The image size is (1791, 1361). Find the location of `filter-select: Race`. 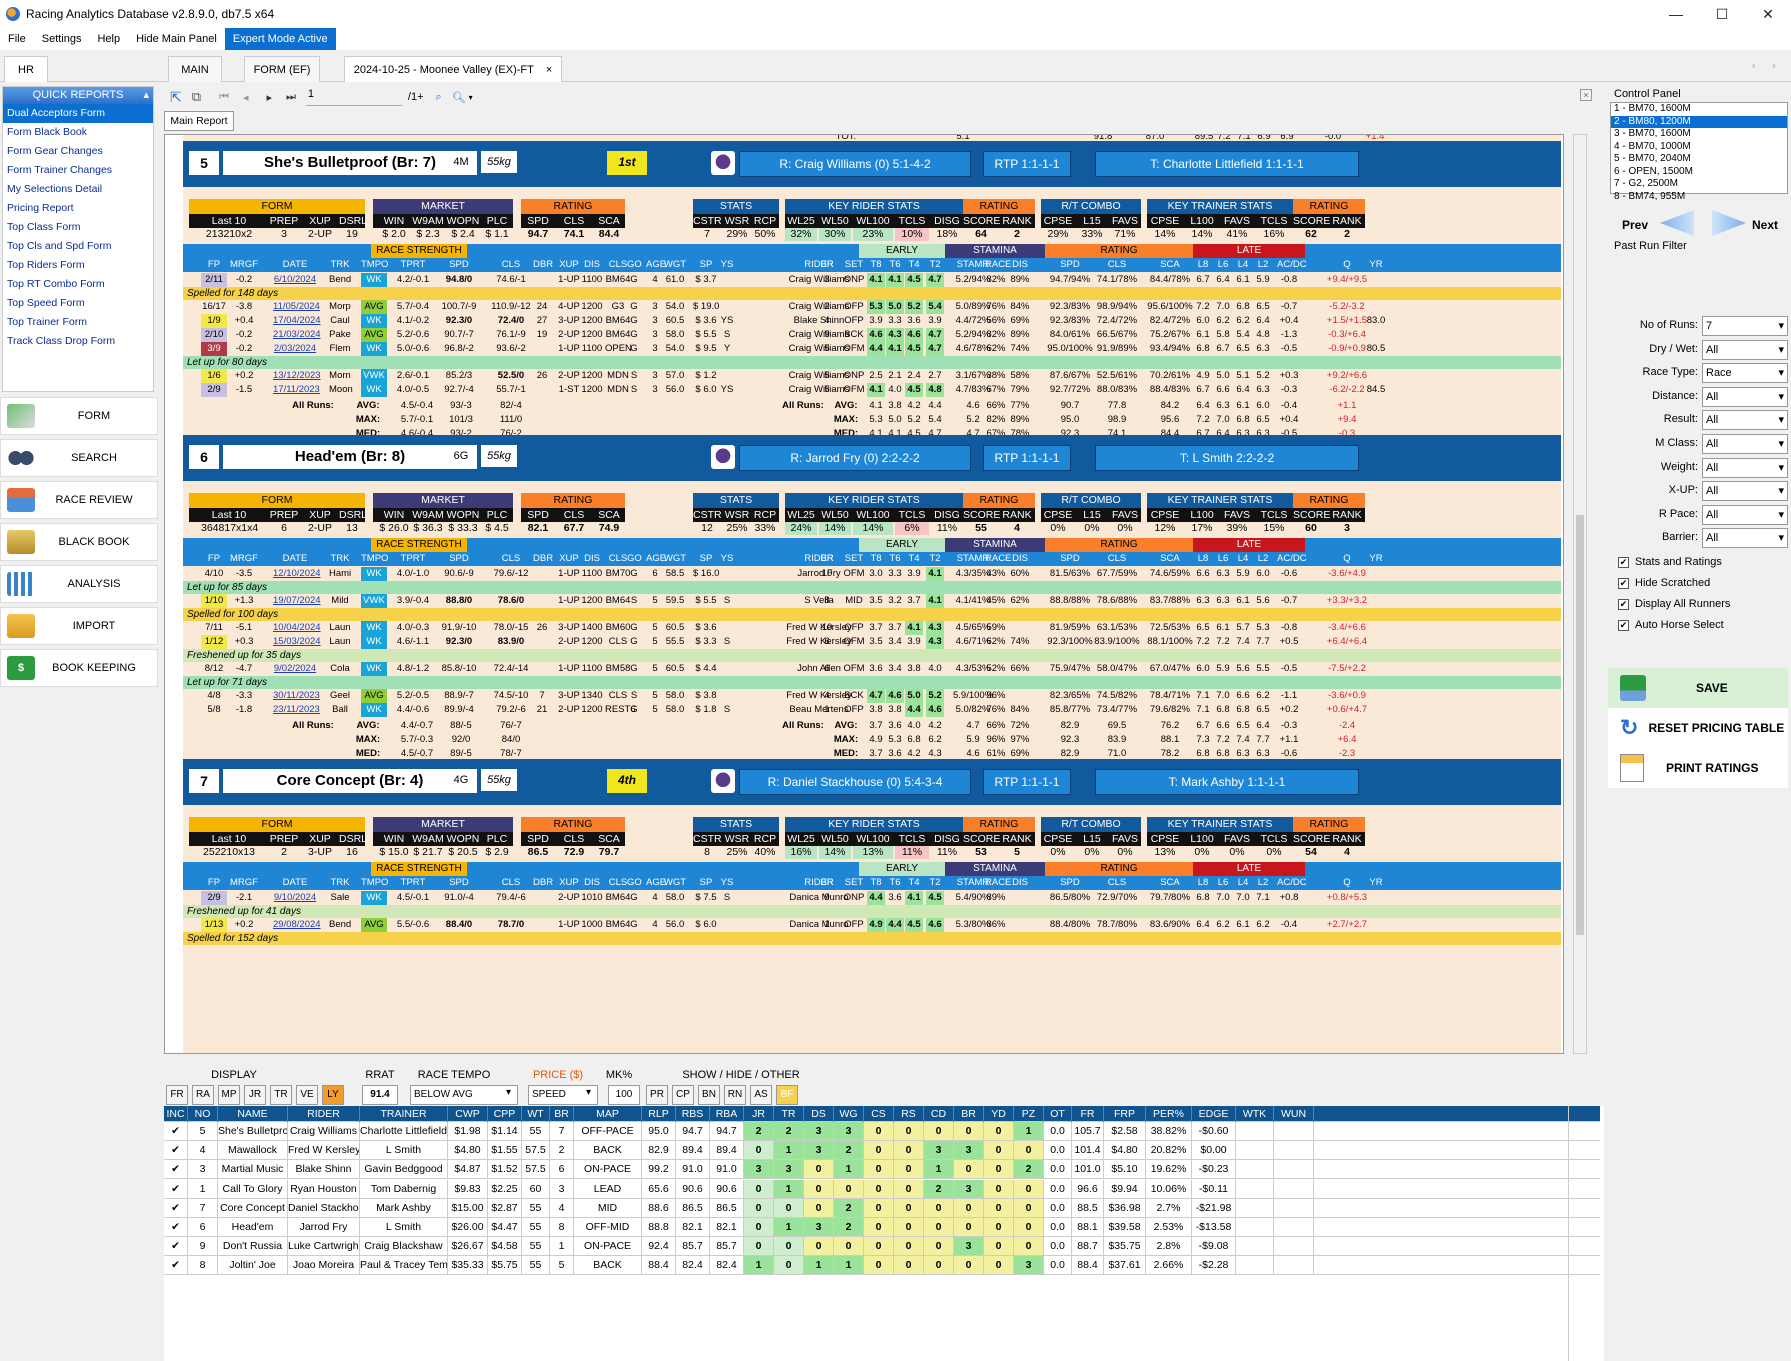

filter-select: Race is located at coordinates (1745, 373).